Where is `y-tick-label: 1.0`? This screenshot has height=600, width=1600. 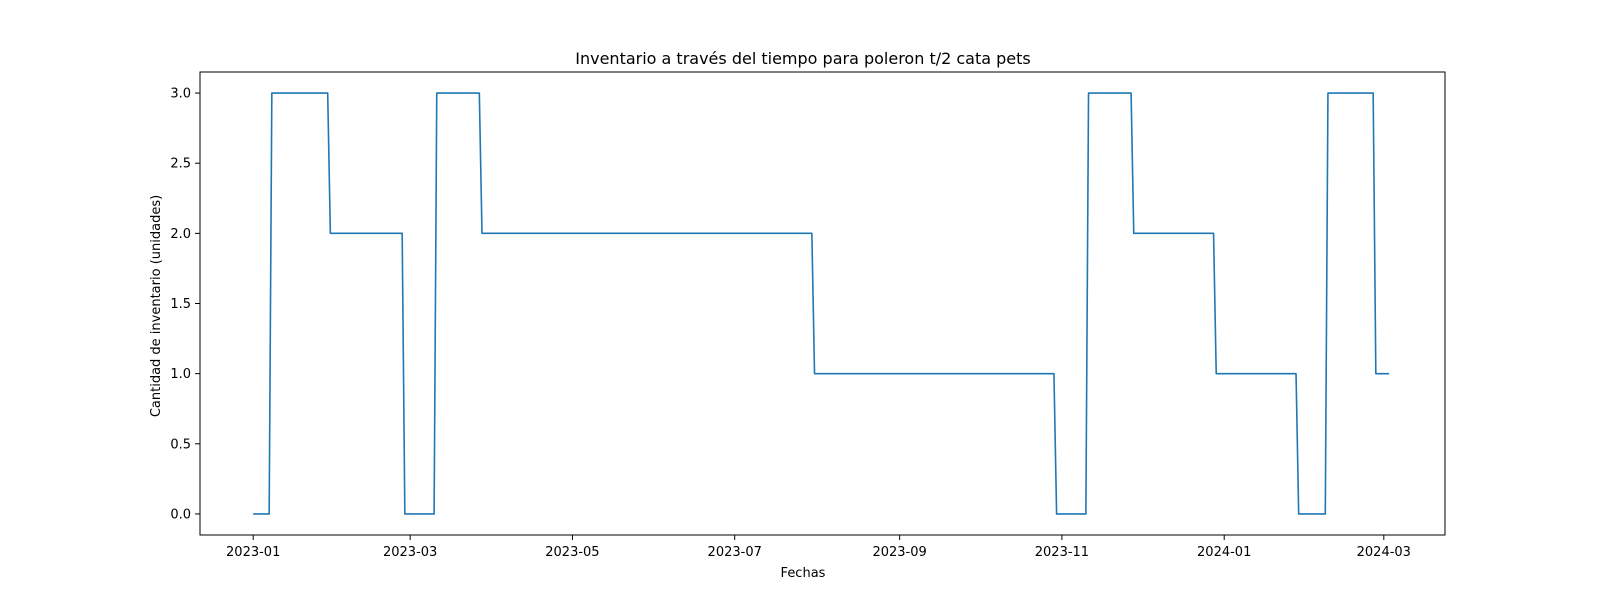
y-tick-label: 1.0 is located at coordinates (180, 374).